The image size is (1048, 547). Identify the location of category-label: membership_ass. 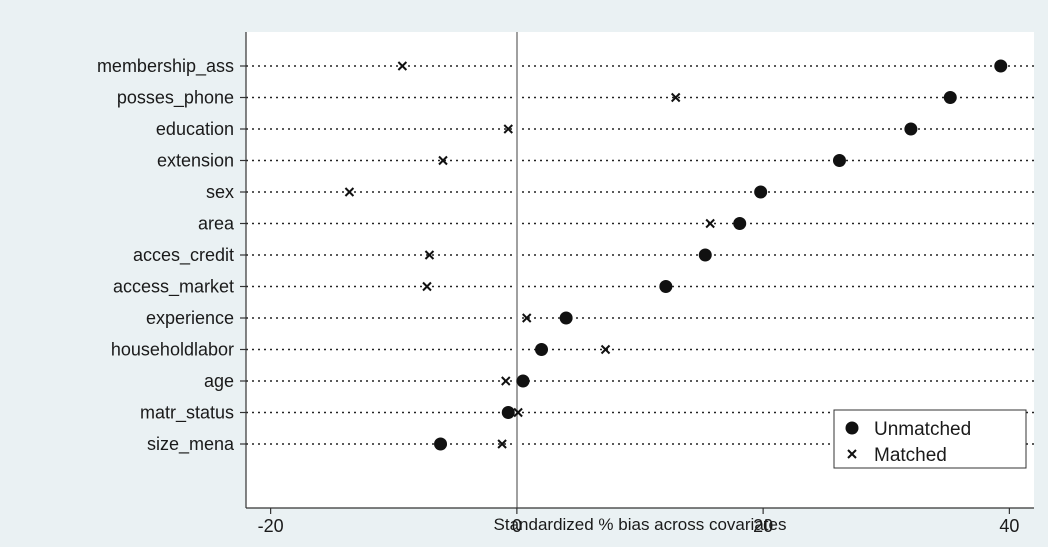
(165, 66).